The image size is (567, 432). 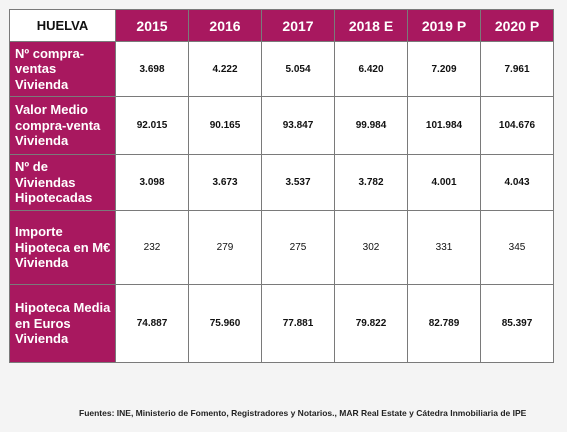 I want to click on row-label: Nº de Viviendas Hipotecadas, so click(x=62, y=182).